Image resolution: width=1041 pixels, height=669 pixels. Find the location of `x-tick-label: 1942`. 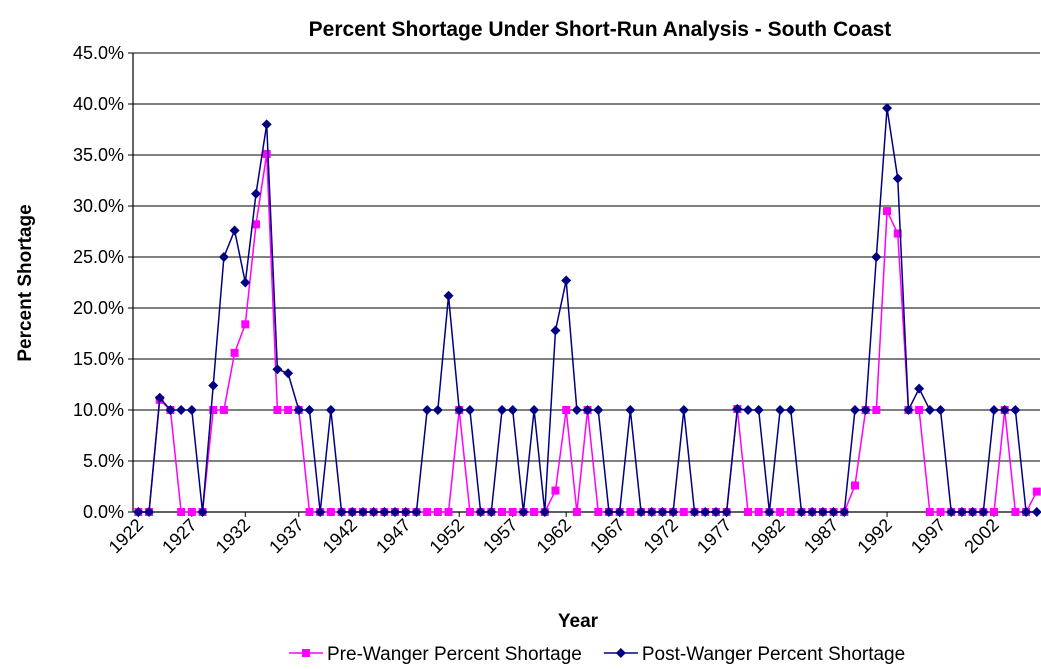

x-tick-label: 1942 is located at coordinates (340, 536).